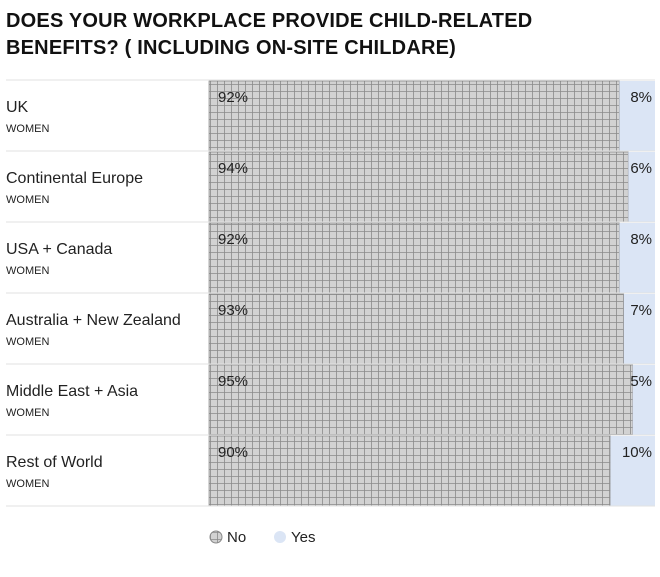  I want to click on value-label: 94%, so click(233, 168).